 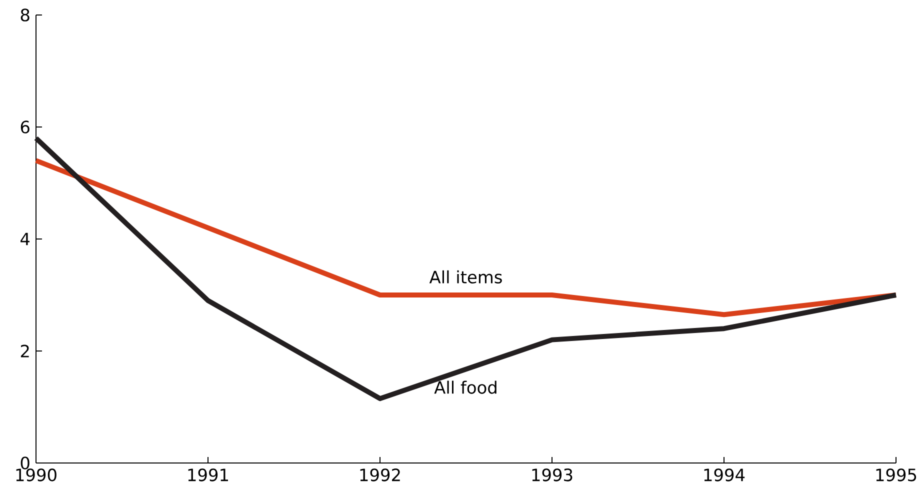 I want to click on x-tick-label: 1994, so click(x=724, y=475).